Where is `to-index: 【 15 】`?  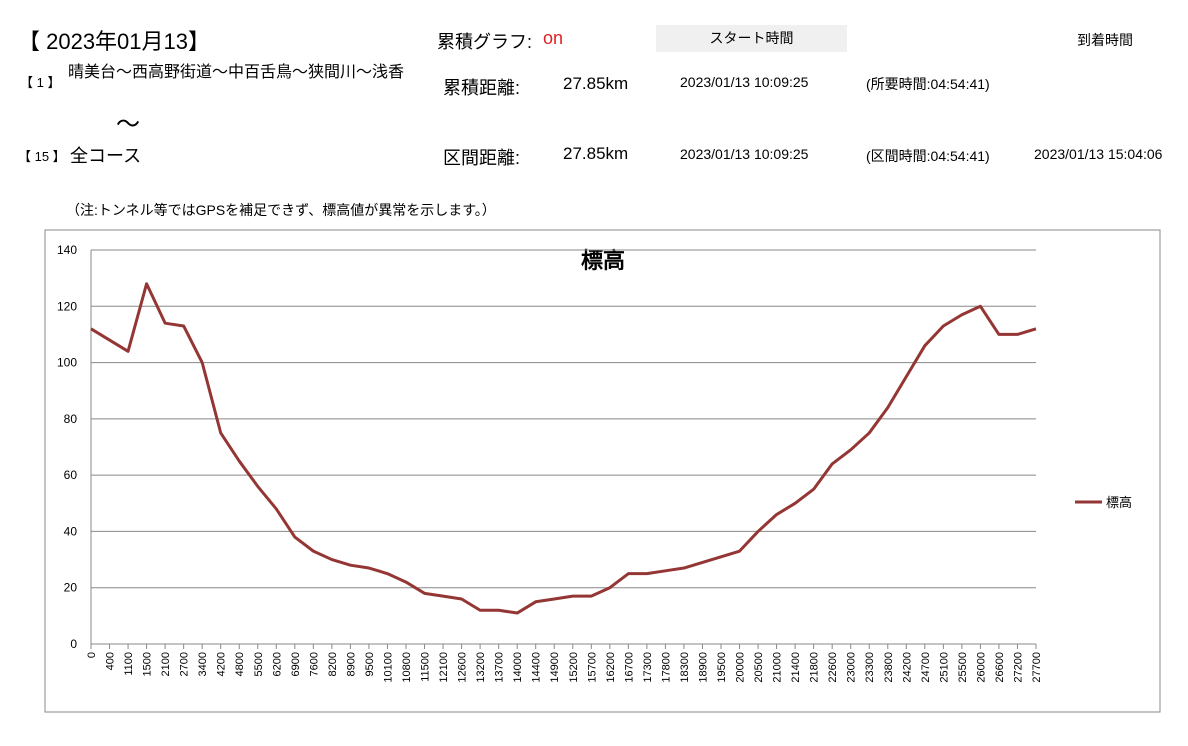 to-index: 【 15 】 is located at coordinates (42, 156).